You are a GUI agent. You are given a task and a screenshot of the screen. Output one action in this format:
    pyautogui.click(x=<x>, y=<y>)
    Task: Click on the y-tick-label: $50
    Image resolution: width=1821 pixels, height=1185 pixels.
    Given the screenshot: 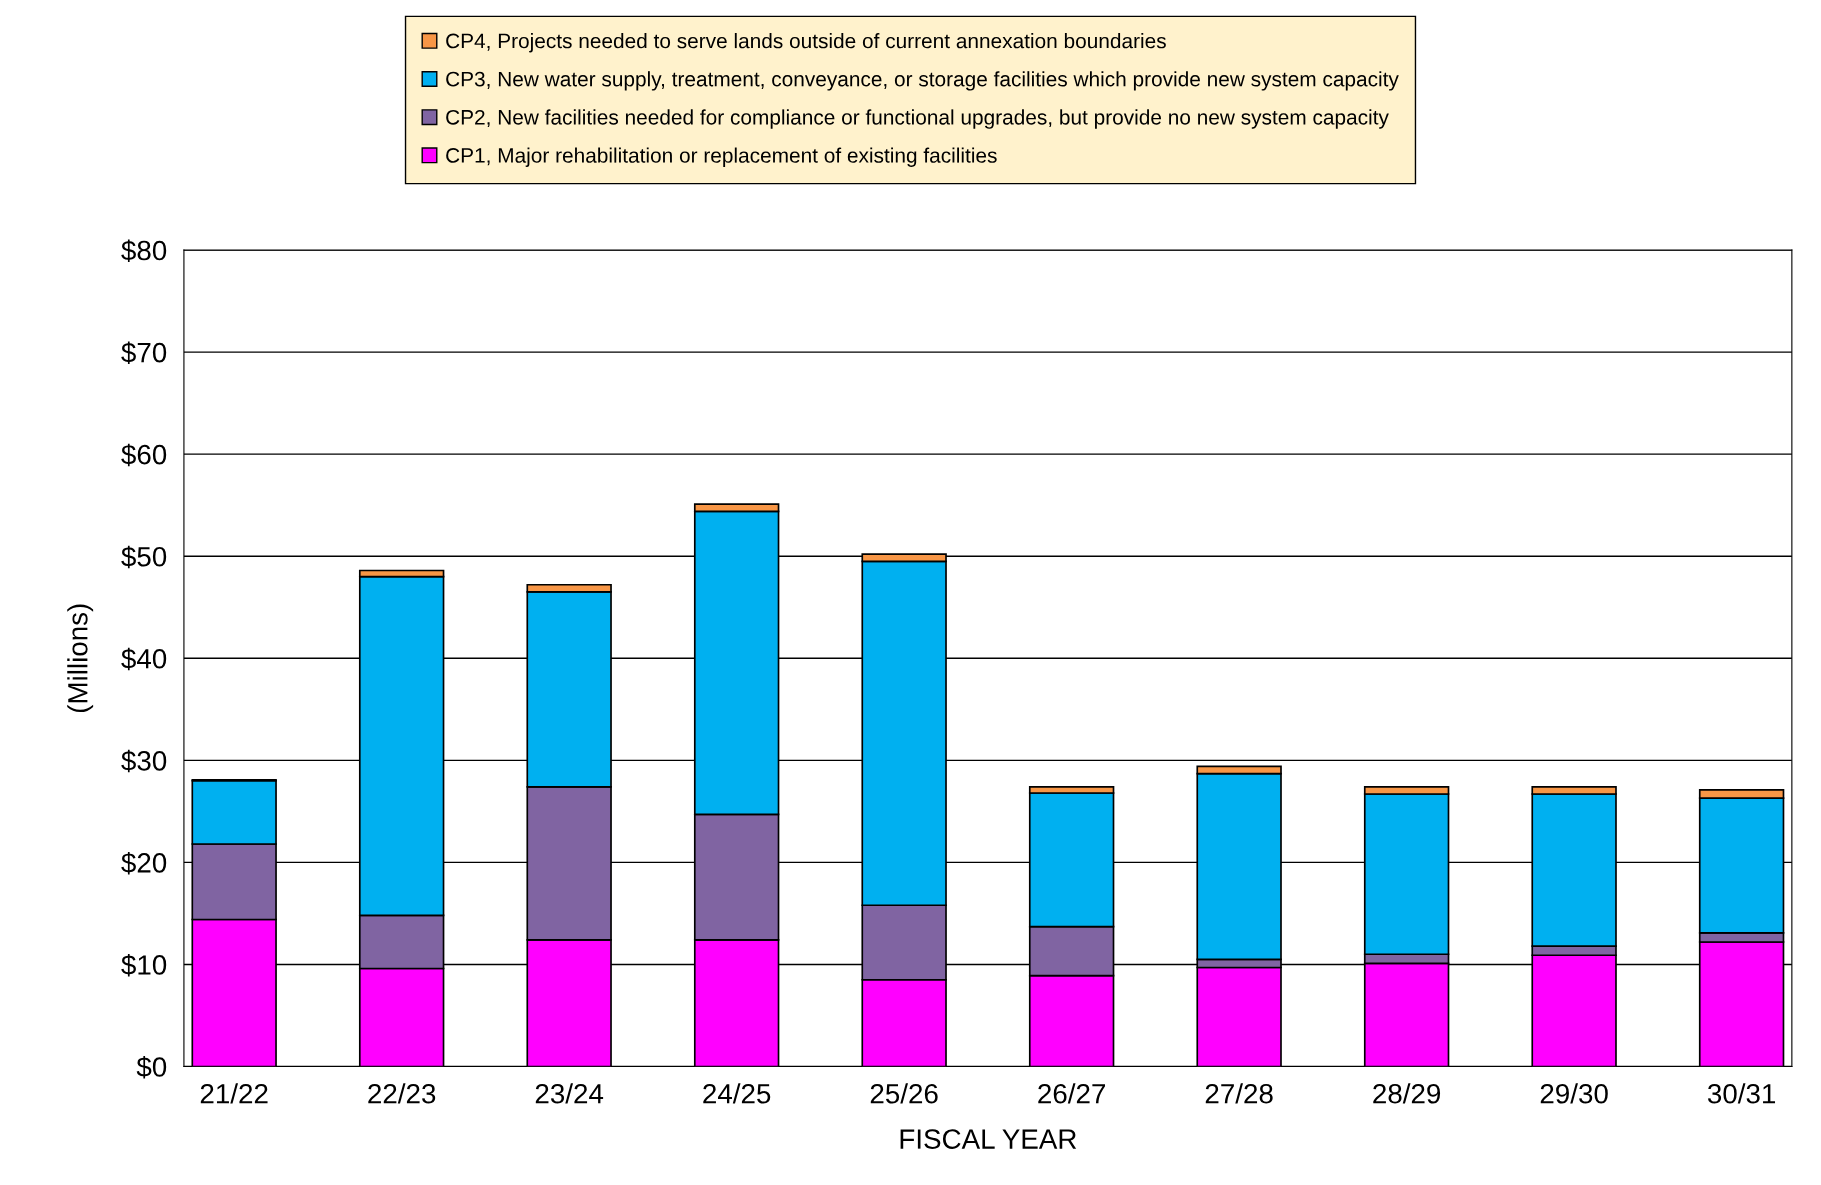 What is the action you would take?
    pyautogui.click(x=144, y=557)
    